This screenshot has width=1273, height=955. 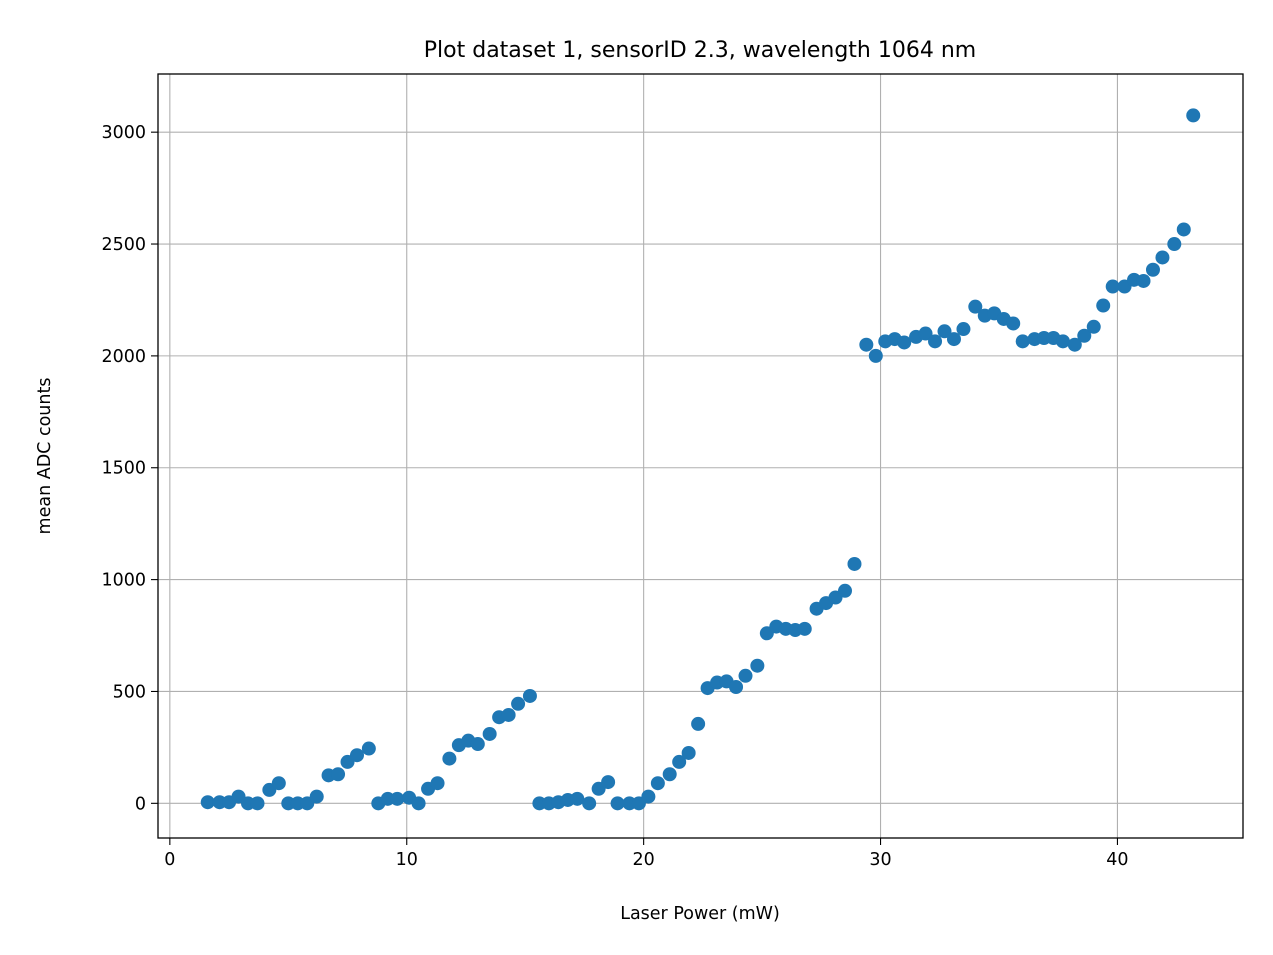 I want to click on x-tick-label: 20, so click(x=644, y=860).